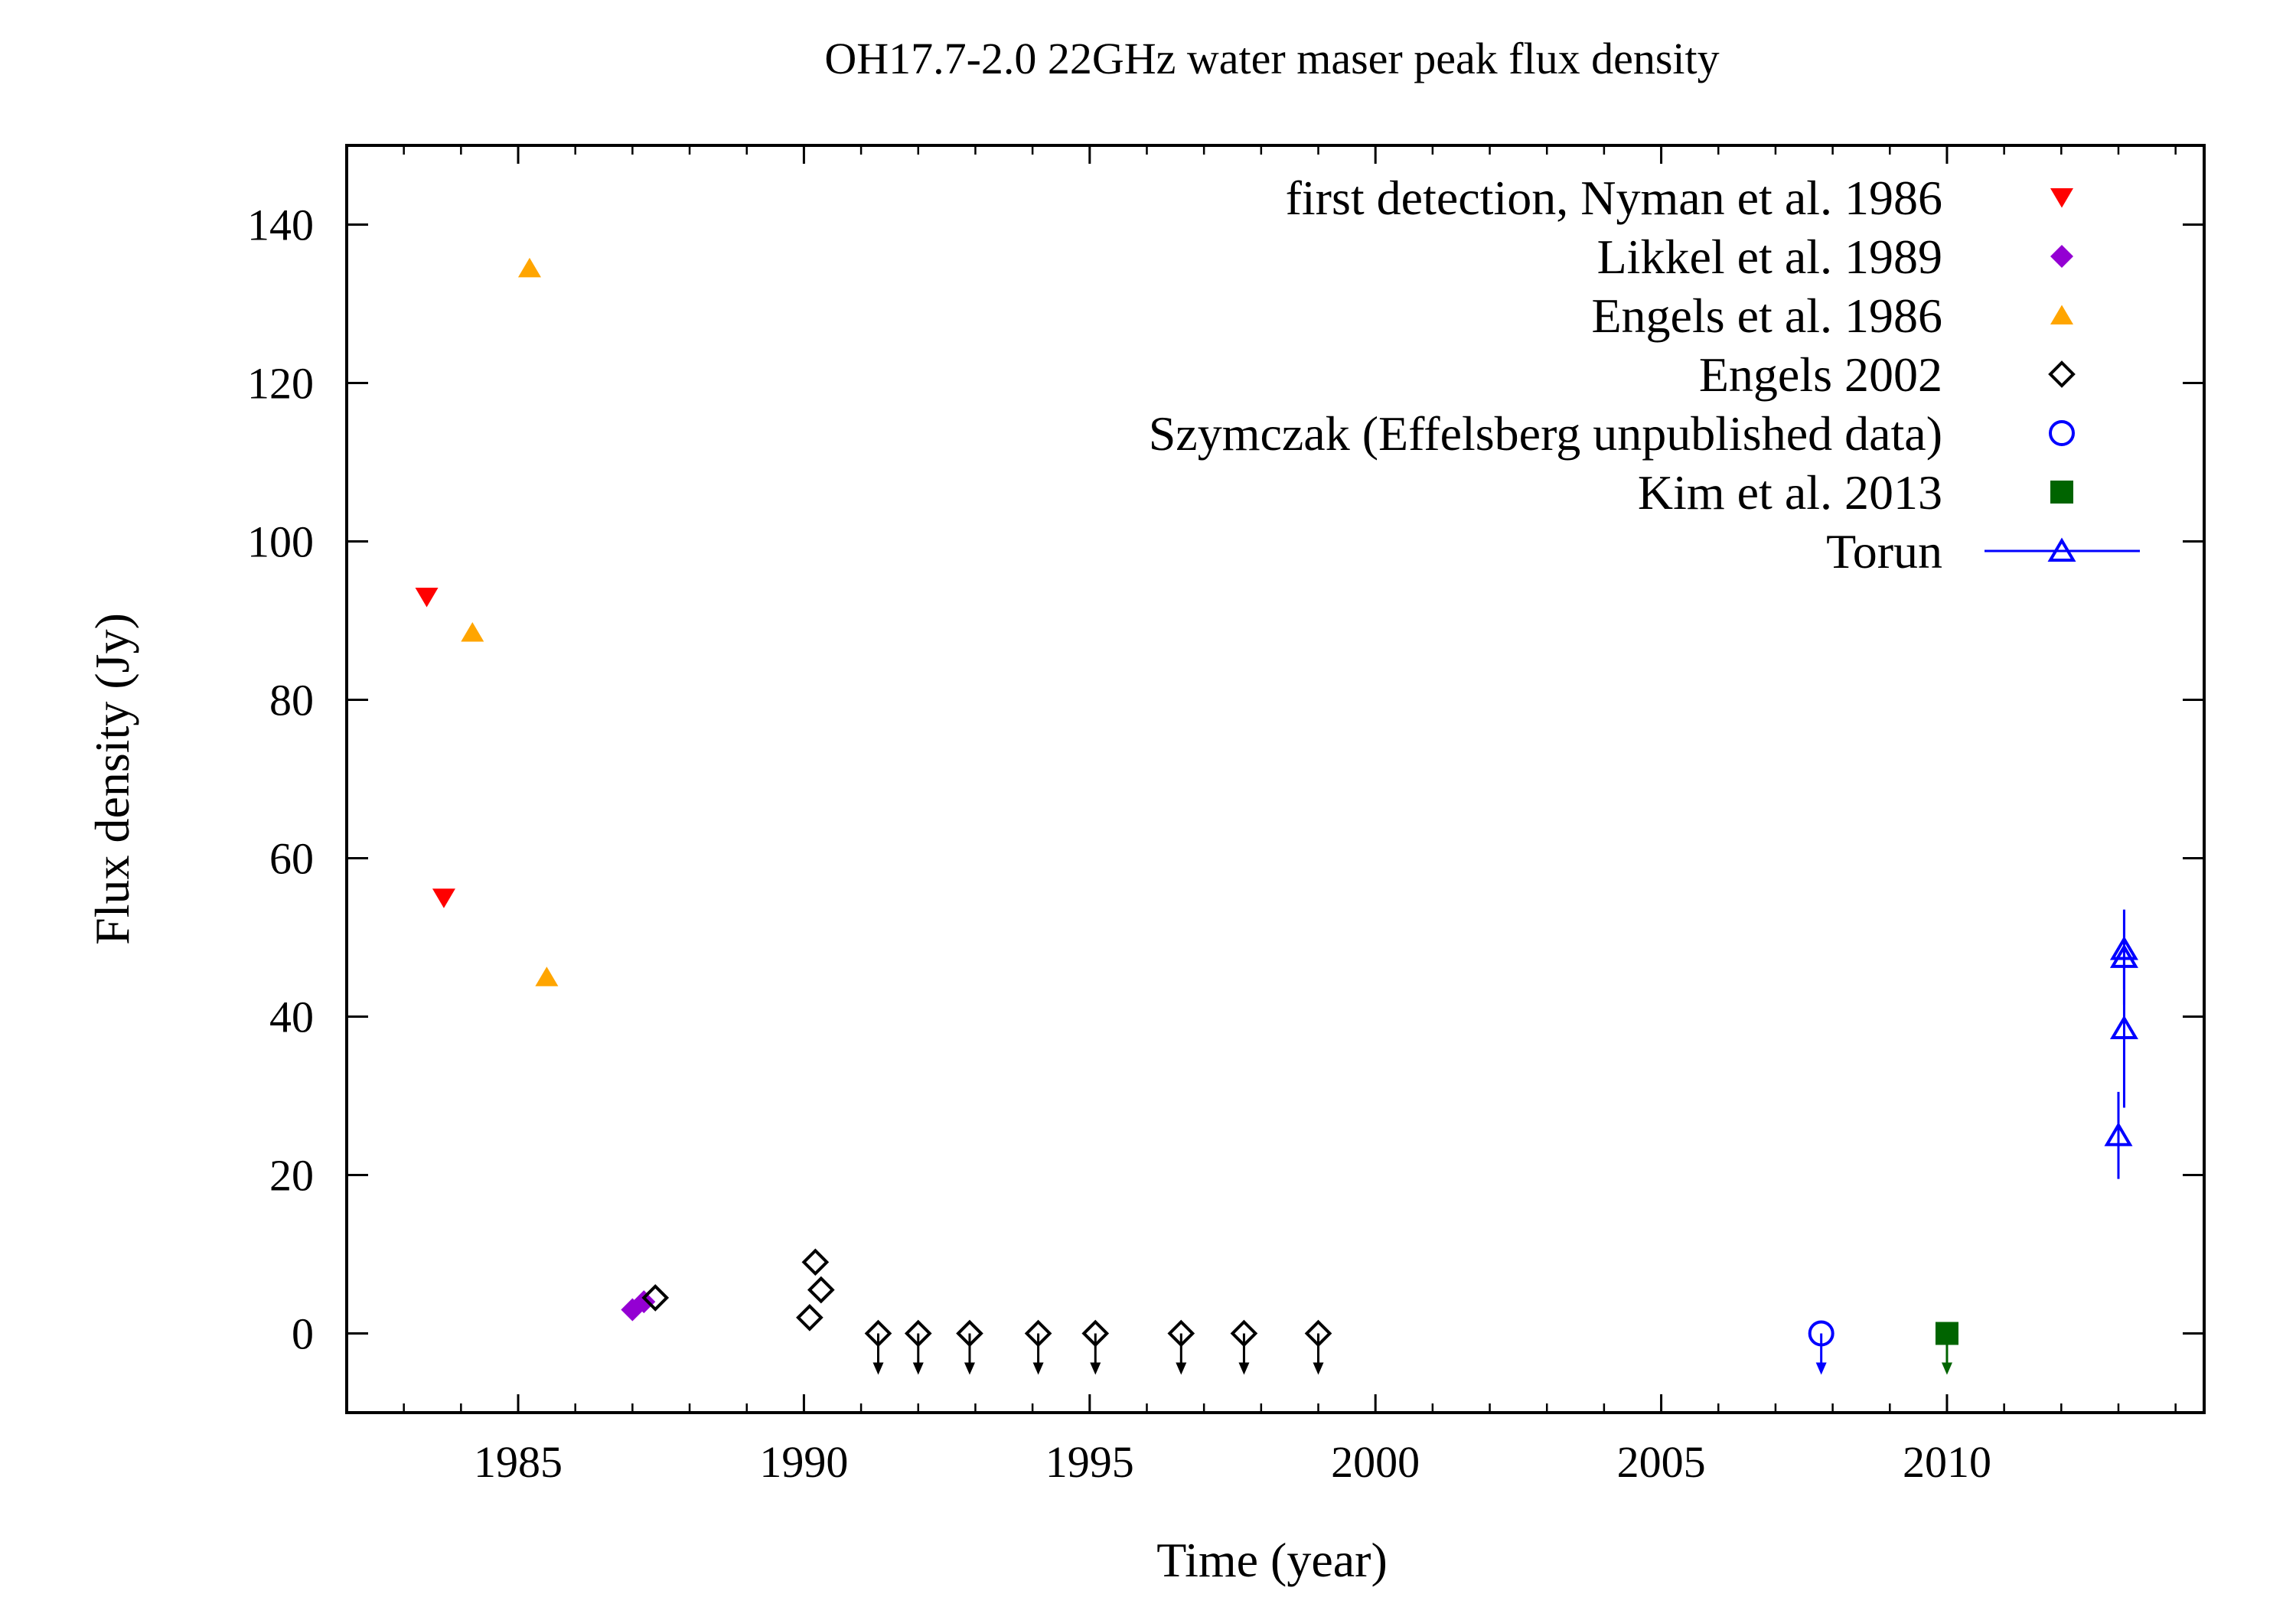 Image resolution: width=2296 pixels, height=1607 pixels. I want to click on legend-label: Engels 2002, so click(1820, 374).